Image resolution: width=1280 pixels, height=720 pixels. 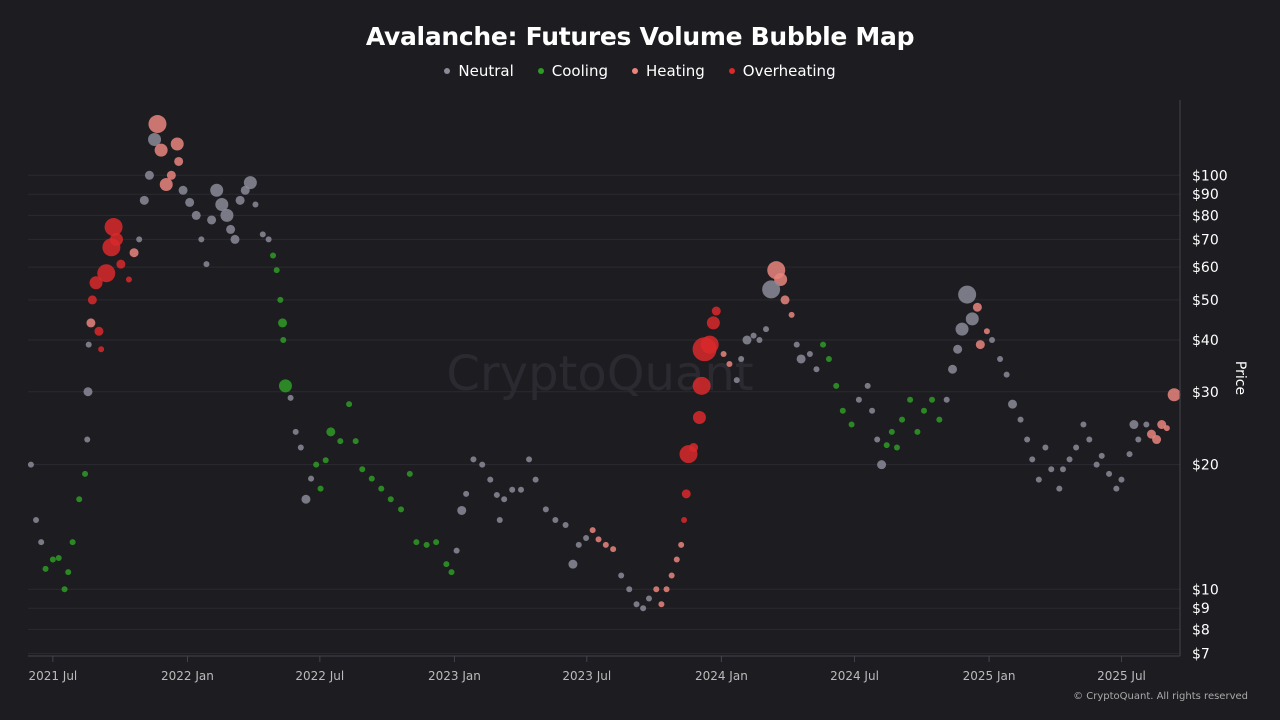 What do you see at coordinates (668, 71) in the screenshot?
I see `legend-item-heating: Heating` at bounding box center [668, 71].